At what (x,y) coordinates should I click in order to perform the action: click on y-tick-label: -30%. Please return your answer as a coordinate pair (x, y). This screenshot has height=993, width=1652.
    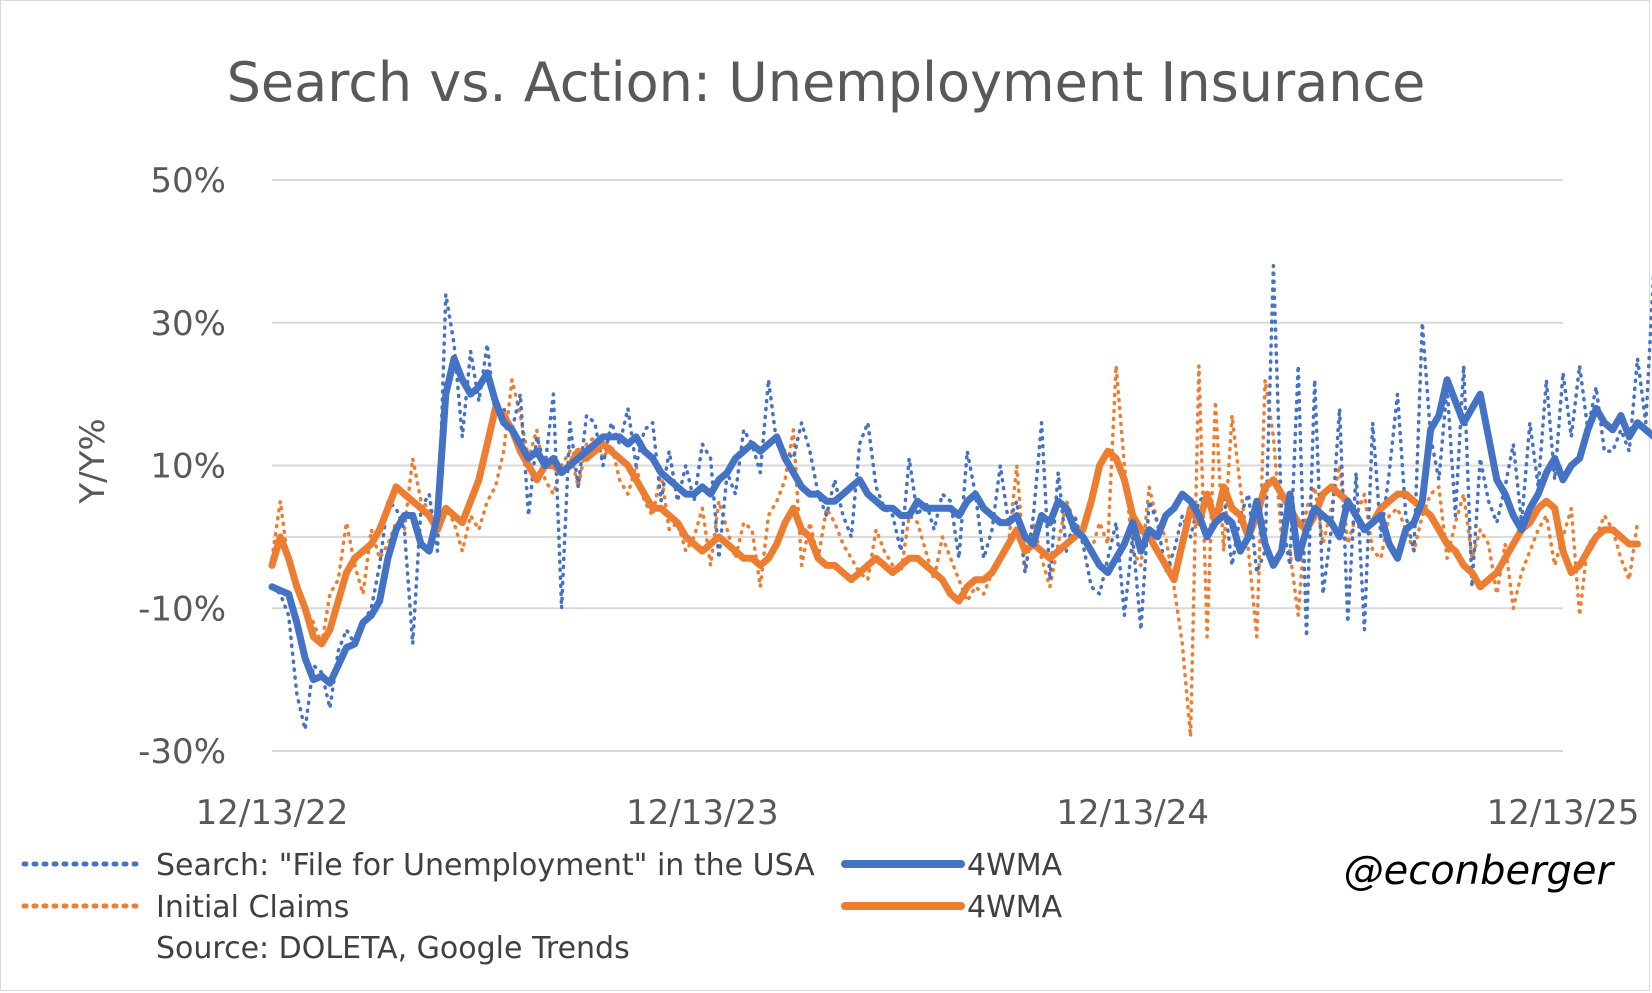
    Looking at the image, I should click on (182, 752).